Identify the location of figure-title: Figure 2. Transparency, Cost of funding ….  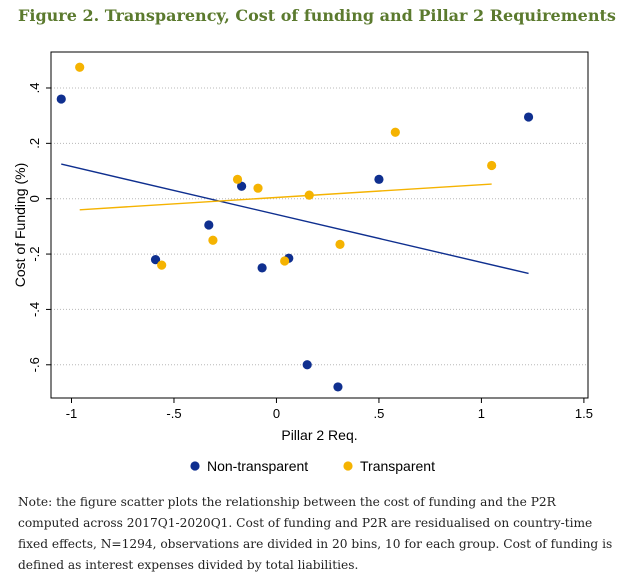
(317, 15).